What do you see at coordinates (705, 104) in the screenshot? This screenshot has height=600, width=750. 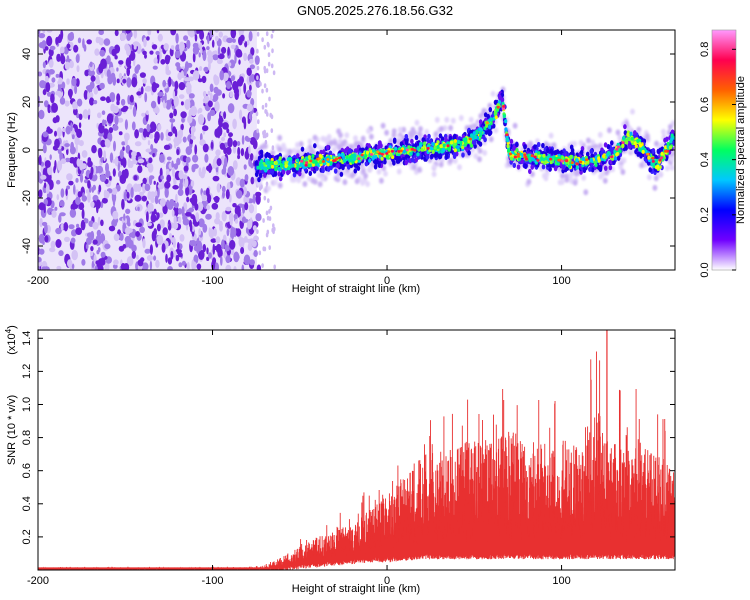 I see `colorbar-tick-label: 0.6` at bounding box center [705, 104].